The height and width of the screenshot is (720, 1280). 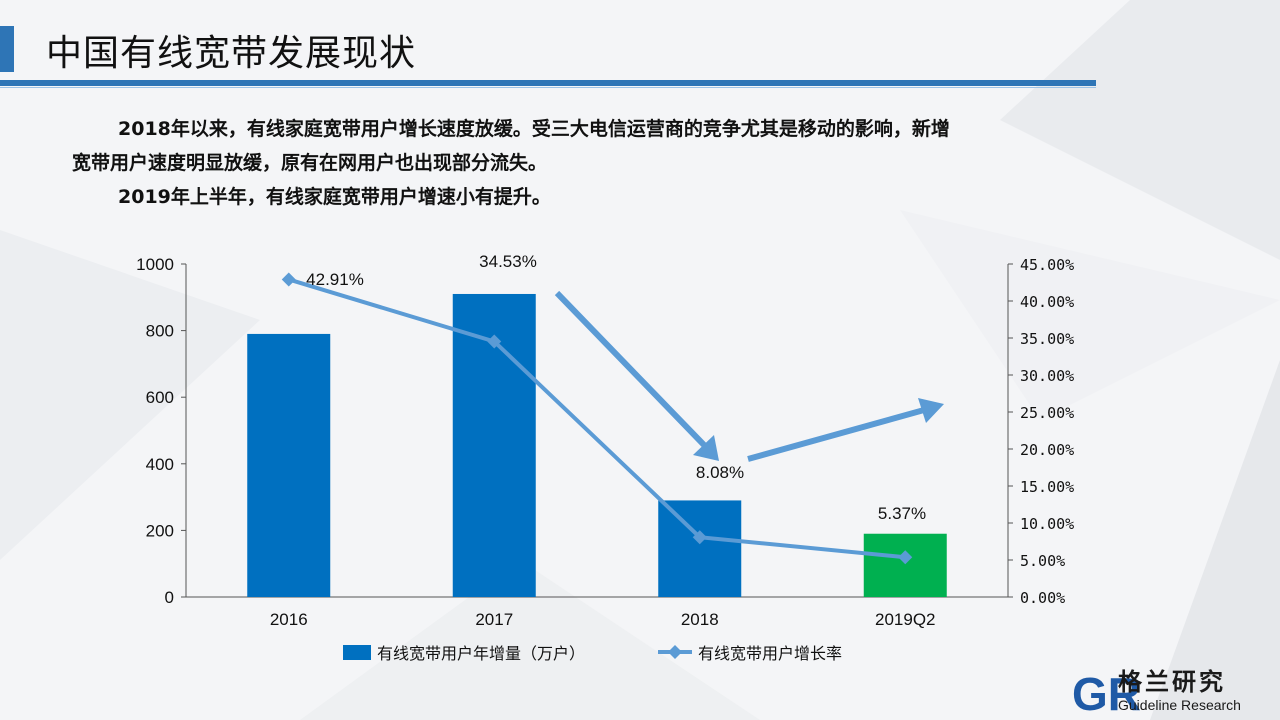 I want to click on right-axis-tick-label: 45.00%, so click(x=1047, y=265).